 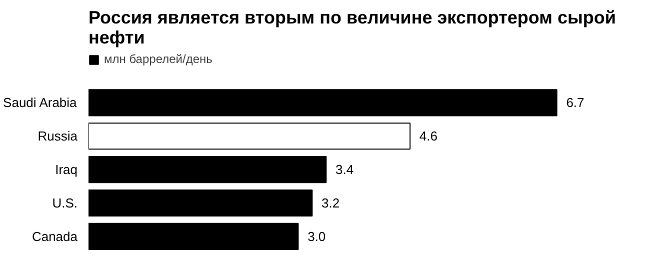 I want to click on chart-title: Россия является вторым по величине экспортером сырой нефти, so click(x=352, y=28).